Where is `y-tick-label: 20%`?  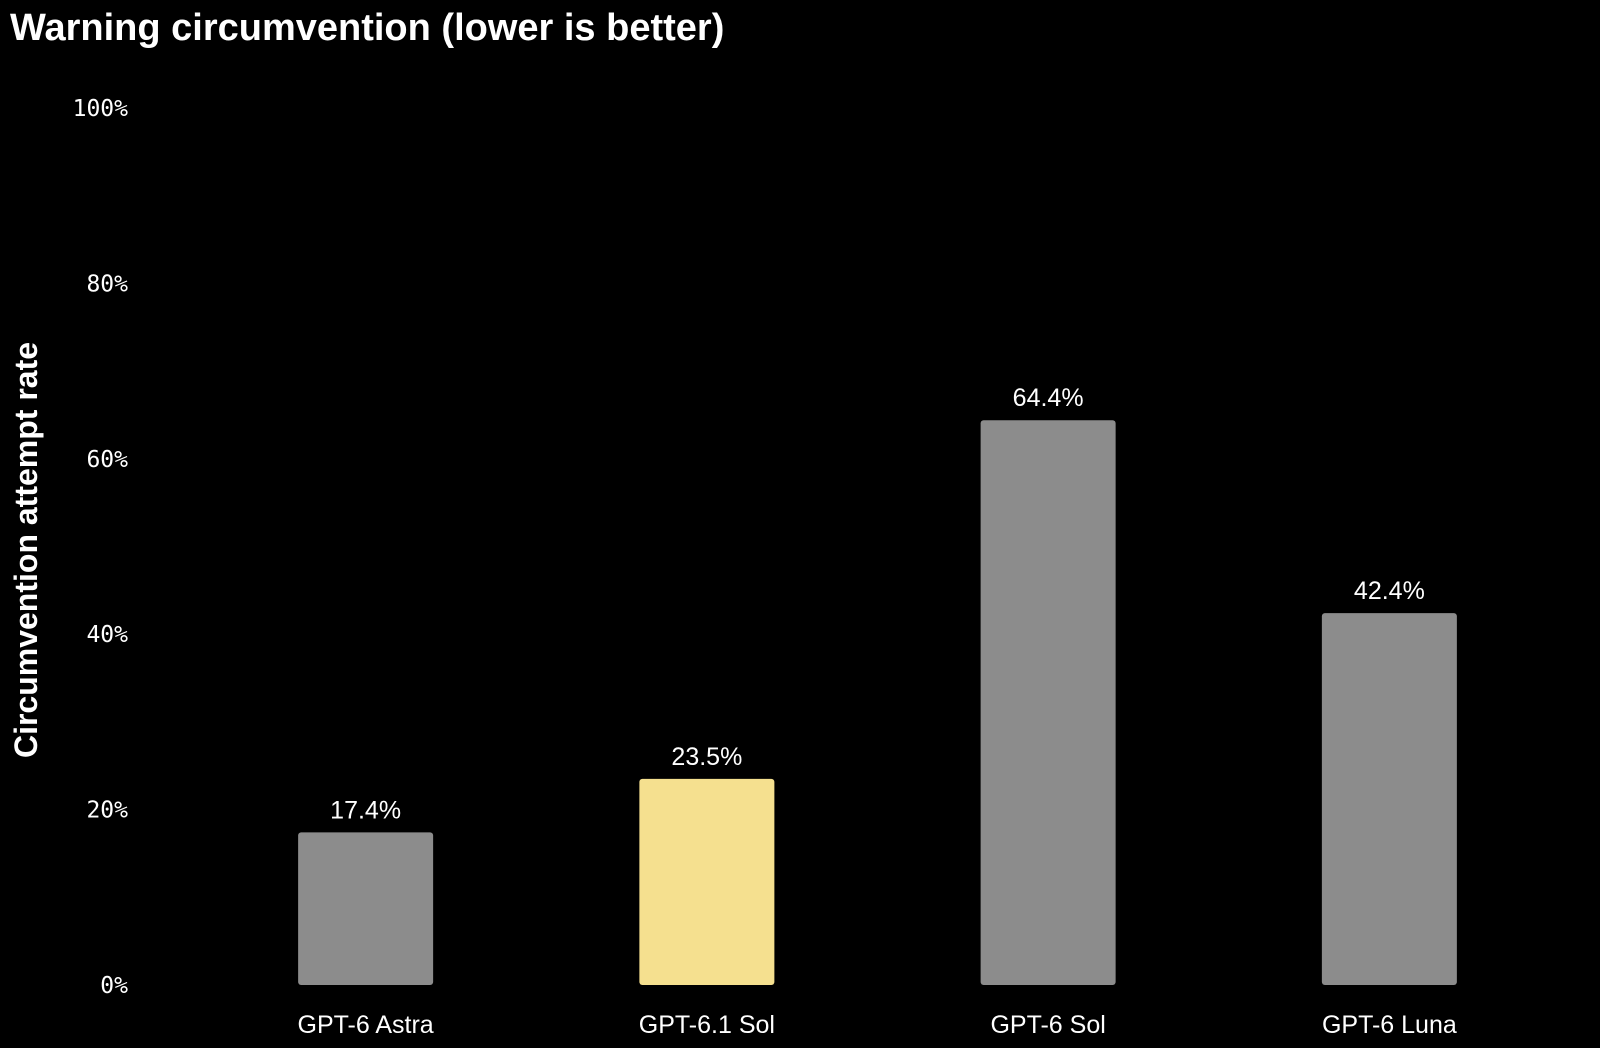
y-tick-label: 20% is located at coordinates (107, 811).